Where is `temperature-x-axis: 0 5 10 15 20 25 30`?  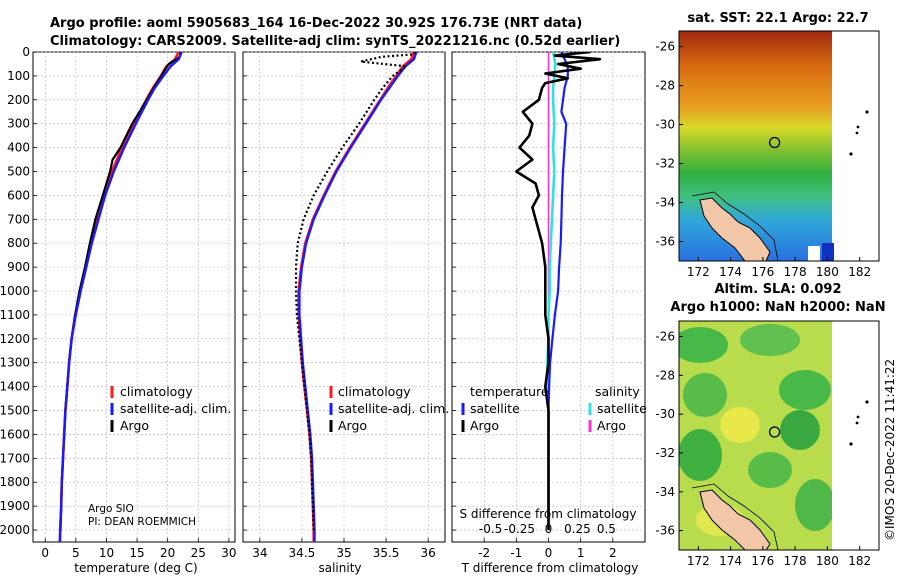 temperature-x-axis: 0 5 10 15 20 25 30 is located at coordinates (139, 549).